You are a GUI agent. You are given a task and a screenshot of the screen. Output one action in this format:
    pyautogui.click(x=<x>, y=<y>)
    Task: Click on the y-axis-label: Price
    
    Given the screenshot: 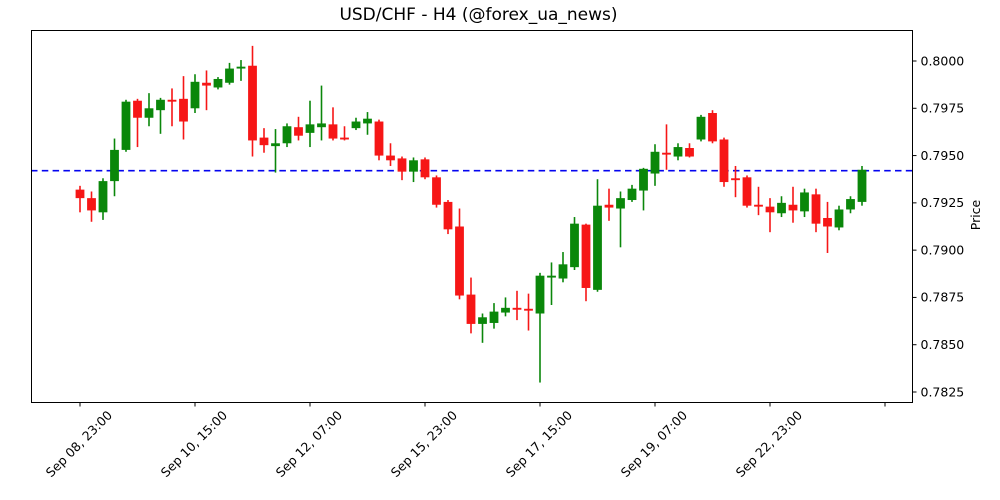 What is the action you would take?
    pyautogui.click(x=975, y=215)
    